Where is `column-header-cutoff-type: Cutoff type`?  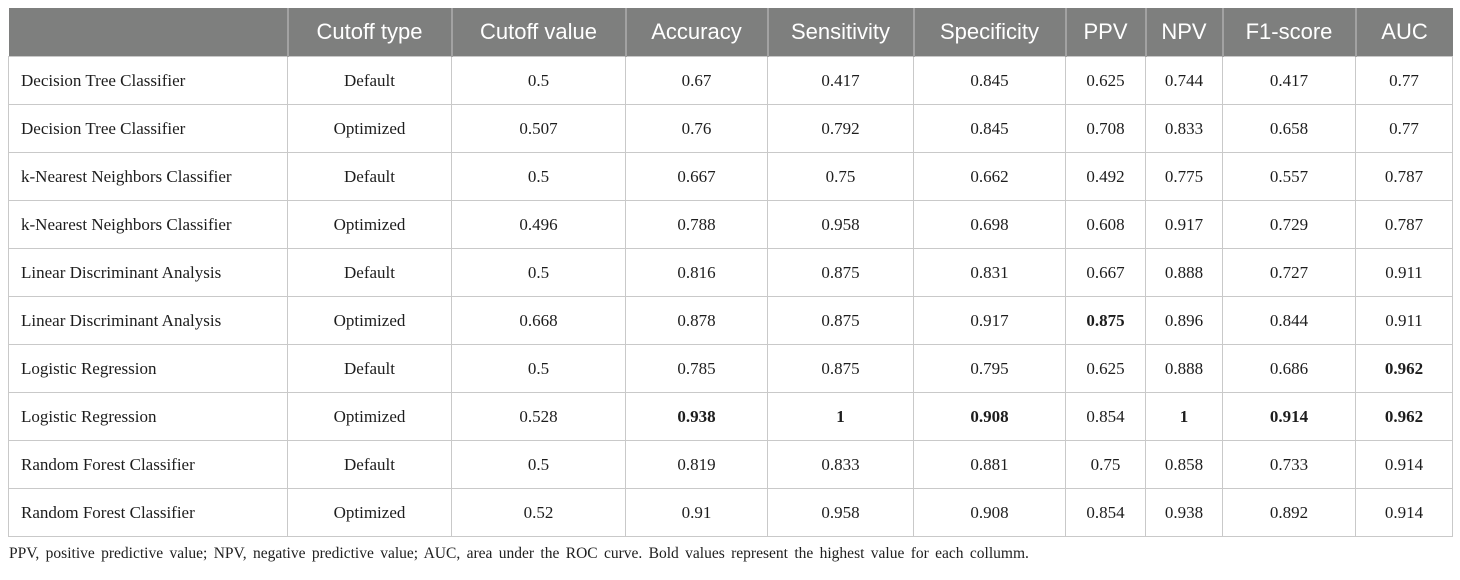
column-header-cutoff-type: Cutoff type is located at coordinates (370, 32).